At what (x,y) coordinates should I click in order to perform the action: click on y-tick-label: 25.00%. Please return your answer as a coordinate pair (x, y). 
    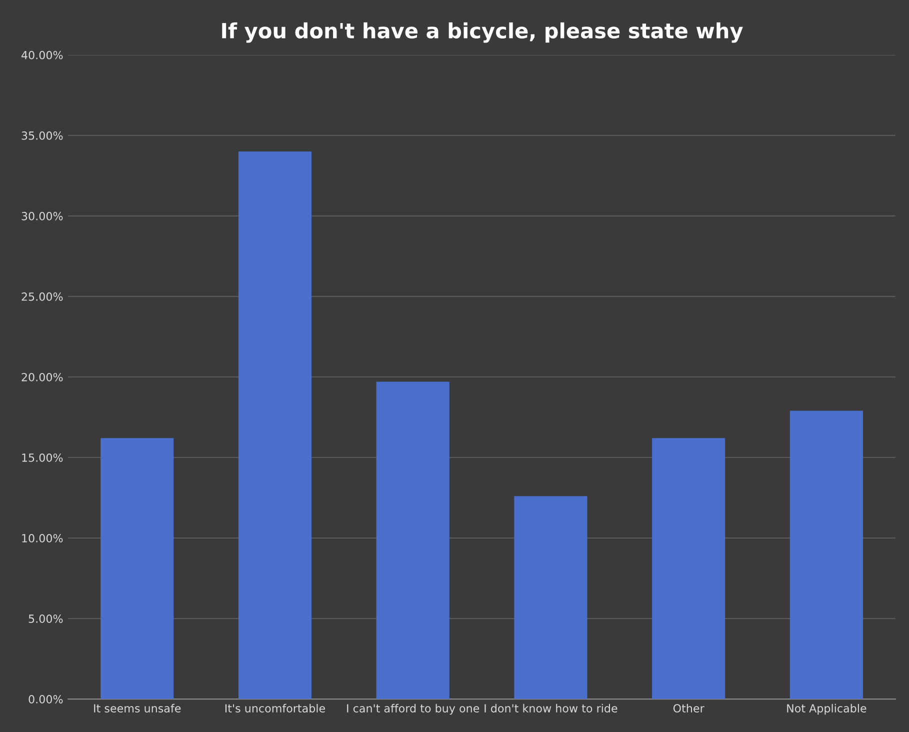
    Looking at the image, I should click on (42, 296).